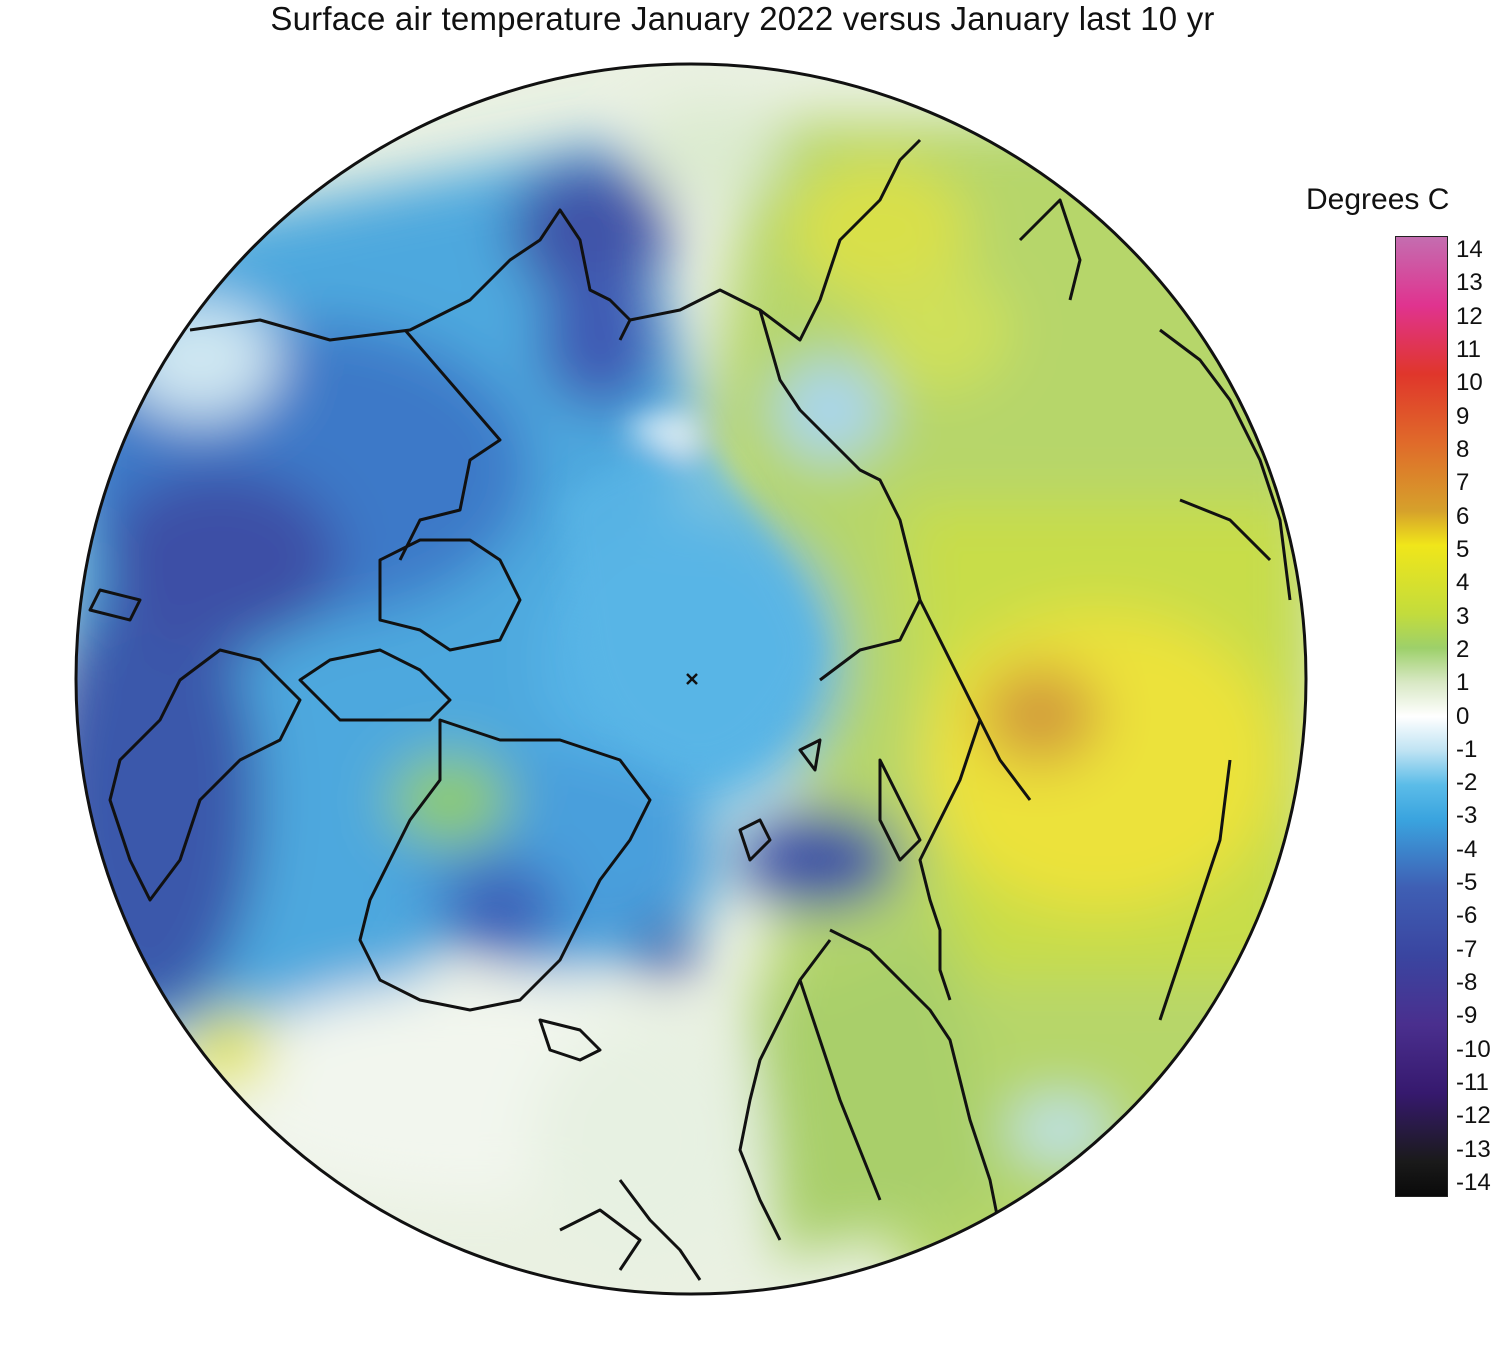 The image size is (1500, 1361). What do you see at coordinates (1469, 283) in the screenshot?
I see `colorbar-tick: 13` at bounding box center [1469, 283].